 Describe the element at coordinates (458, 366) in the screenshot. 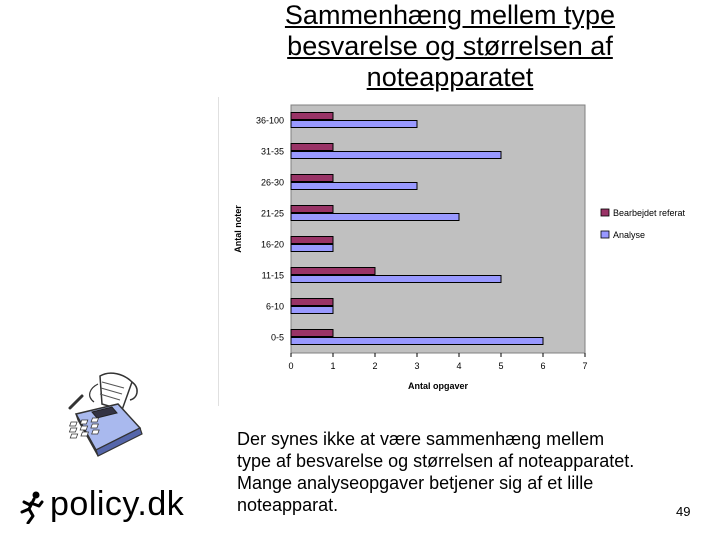

I see `x-tick-label: 4` at that location.